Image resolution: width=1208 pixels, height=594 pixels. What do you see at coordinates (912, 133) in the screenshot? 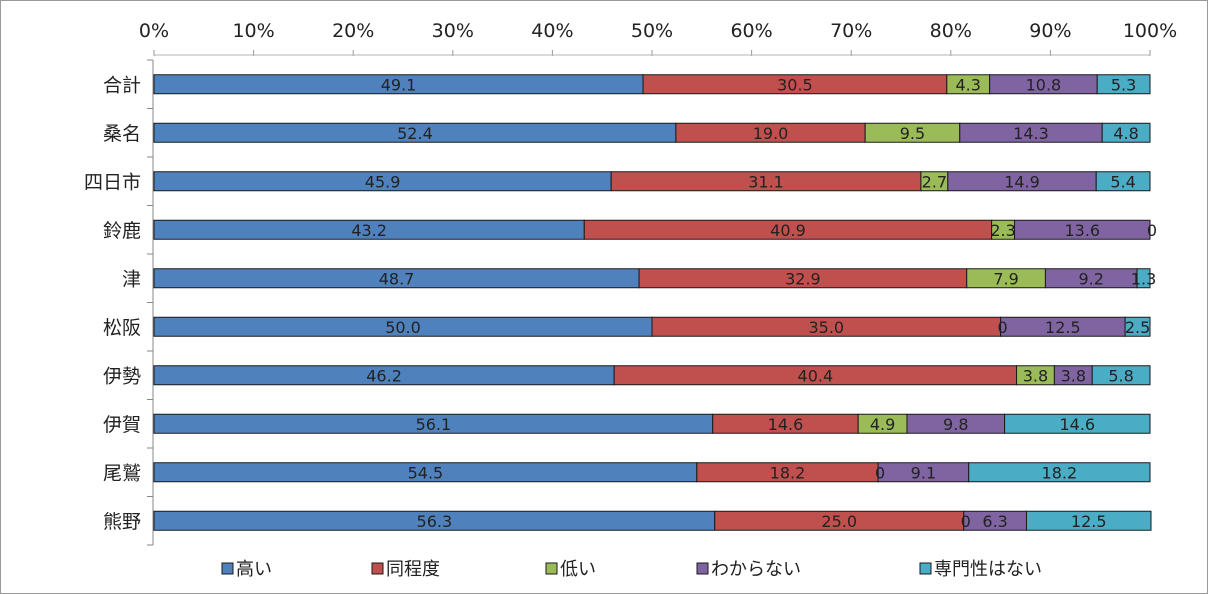
I see `data-label: 9.5` at bounding box center [912, 133].